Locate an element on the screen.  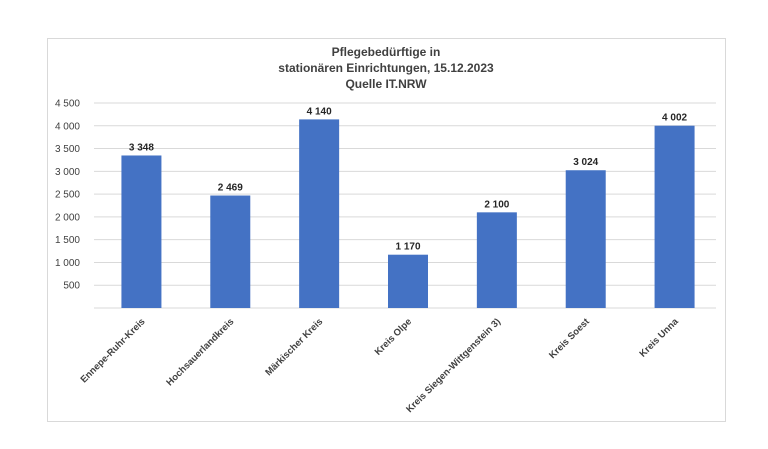
chart-title-line-1: Pflegebedürftige in is located at coordinates (386, 52).